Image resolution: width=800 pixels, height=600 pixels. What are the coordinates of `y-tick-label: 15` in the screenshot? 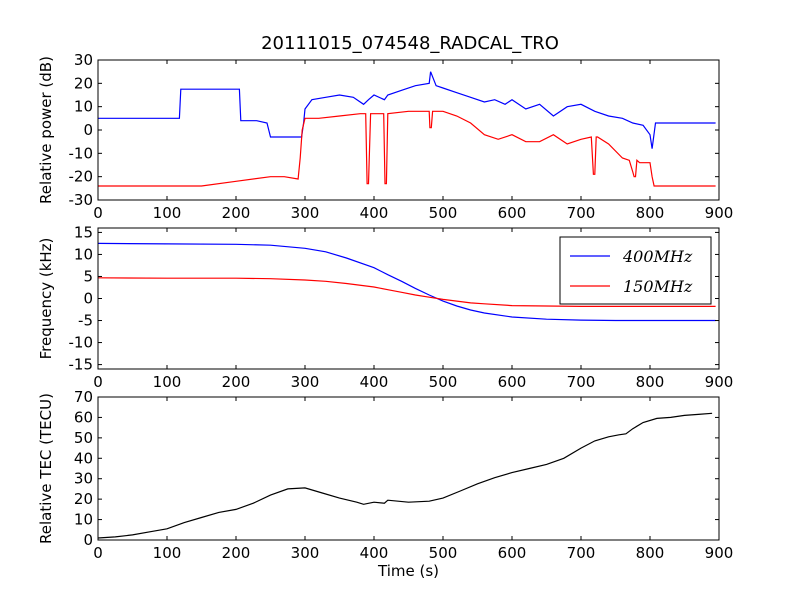 It's located at (83, 232).